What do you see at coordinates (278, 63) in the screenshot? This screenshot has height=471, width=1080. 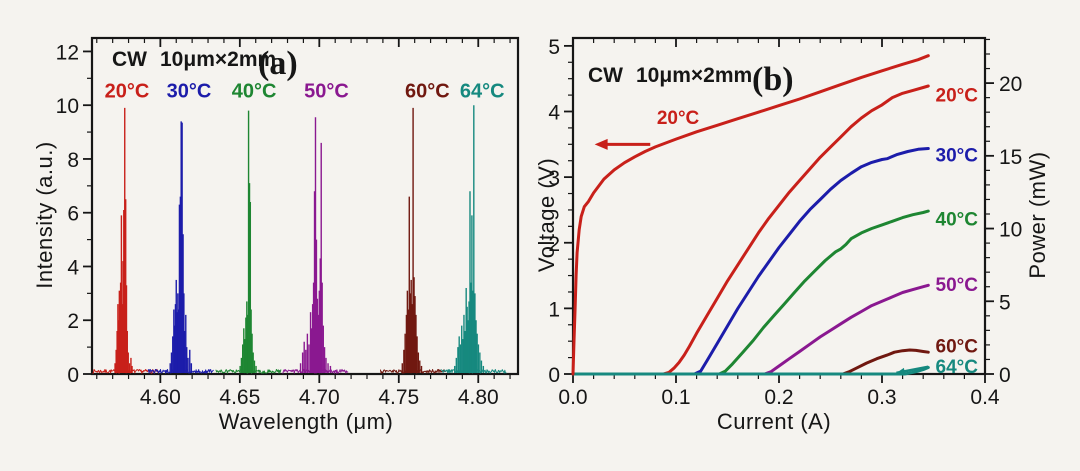 I see `panel-tag: (a)` at bounding box center [278, 63].